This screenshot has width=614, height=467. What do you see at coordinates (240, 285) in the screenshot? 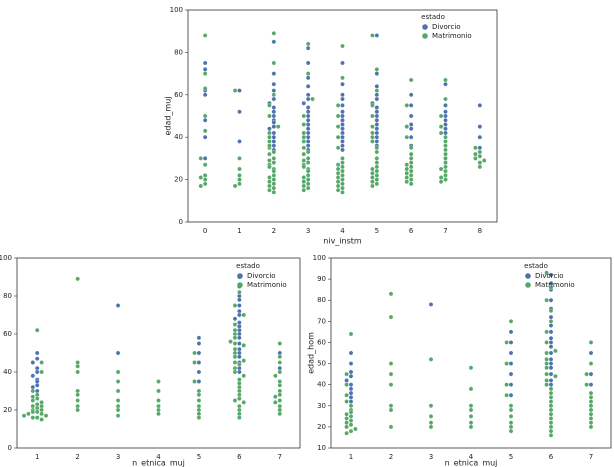
I see `legend-marker` at bounding box center [240, 285].